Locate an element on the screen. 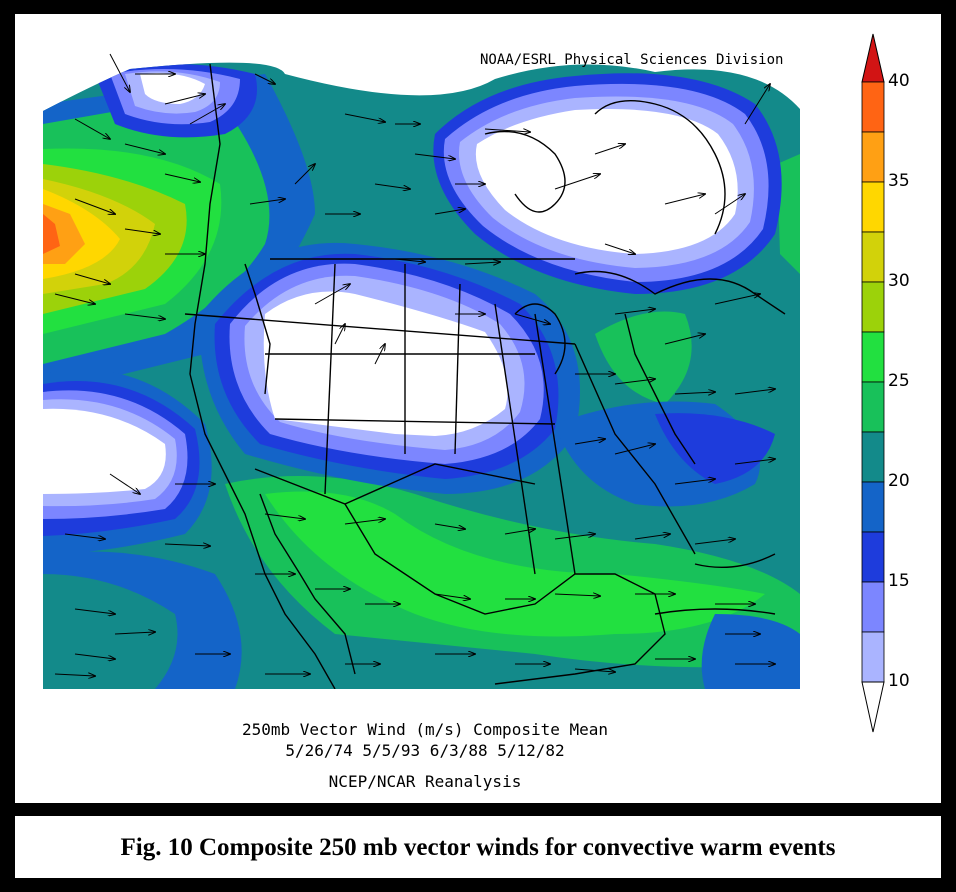  map-dates: 5/26/74 5/5/93 6/3/88 5/12/82 is located at coordinates (425, 750).